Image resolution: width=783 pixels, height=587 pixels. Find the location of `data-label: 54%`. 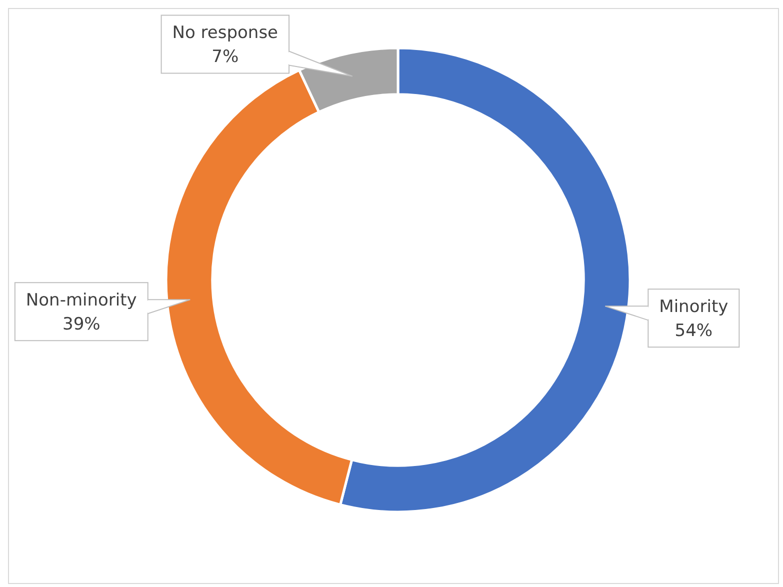

data-label: 54% is located at coordinates (693, 331).